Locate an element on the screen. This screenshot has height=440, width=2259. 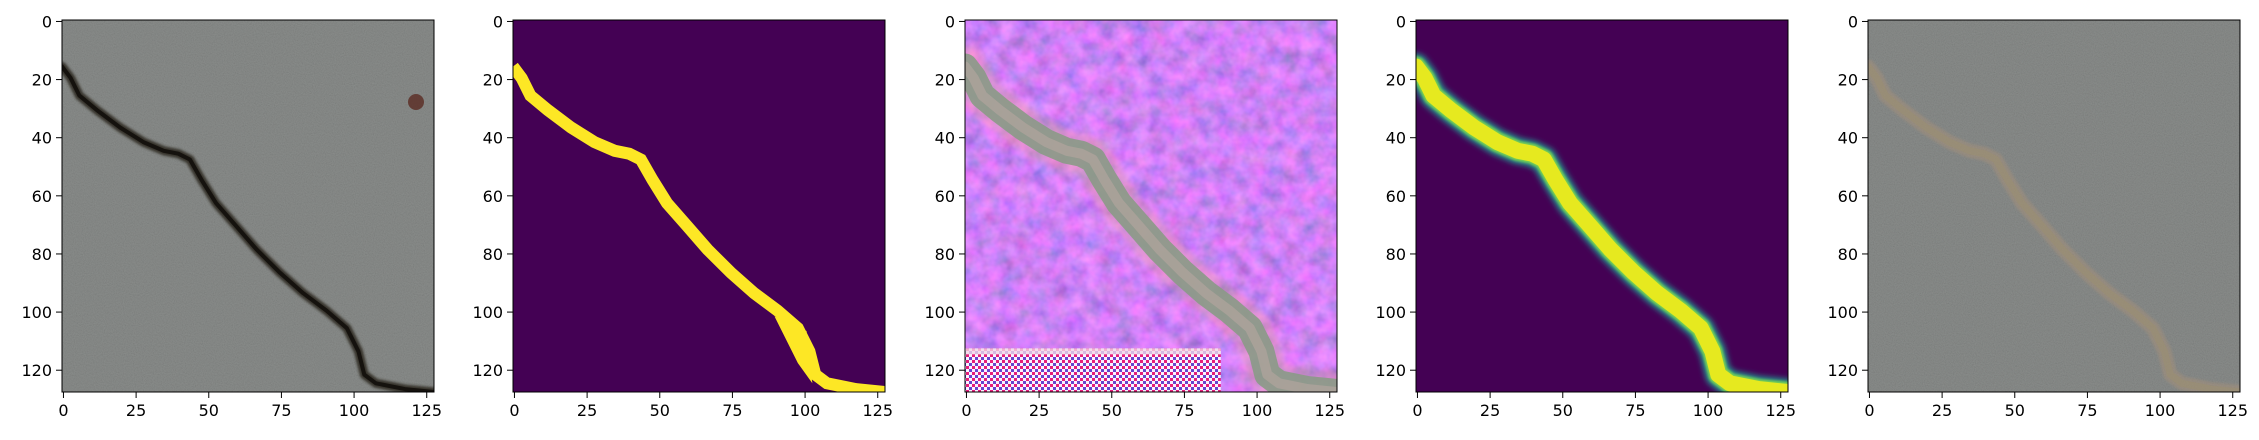
ground-truth-mask-image is located at coordinates (699, 206).